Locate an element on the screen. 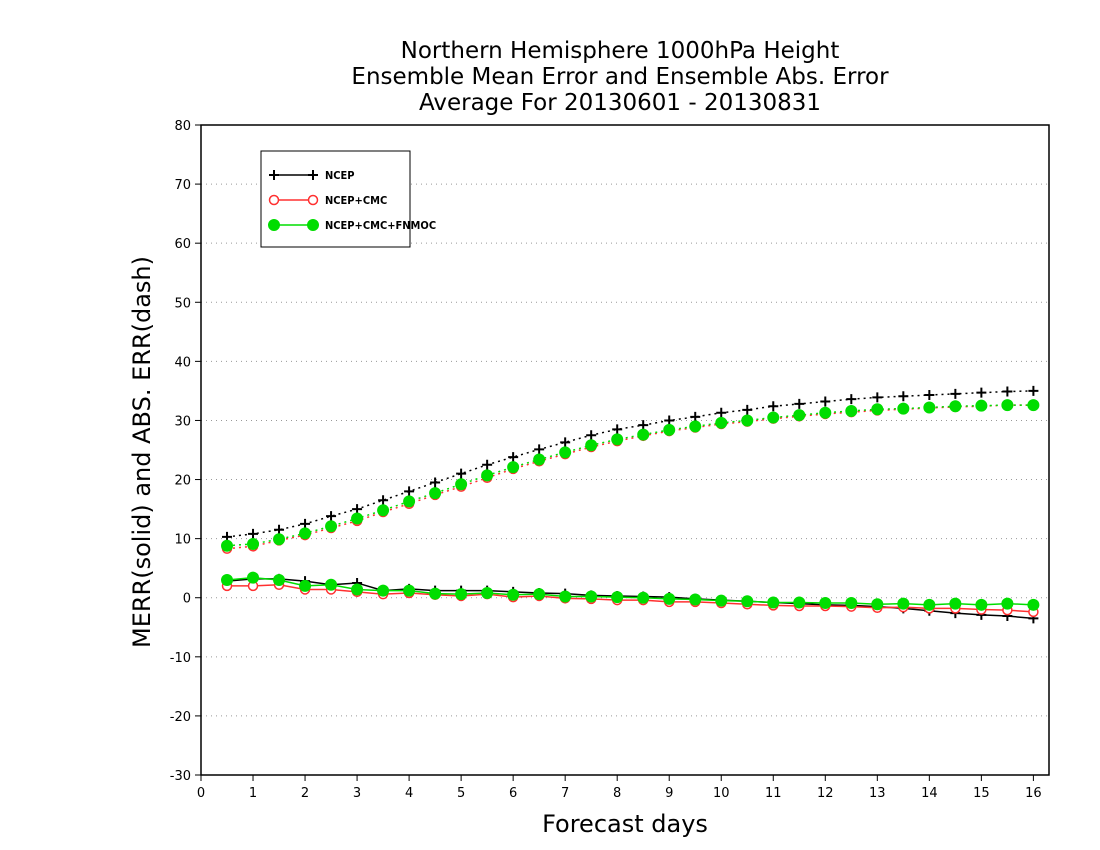 Image resolution: width=1100 pixels, height=850 pixels. x-tick-label: 5 is located at coordinates (461, 793).